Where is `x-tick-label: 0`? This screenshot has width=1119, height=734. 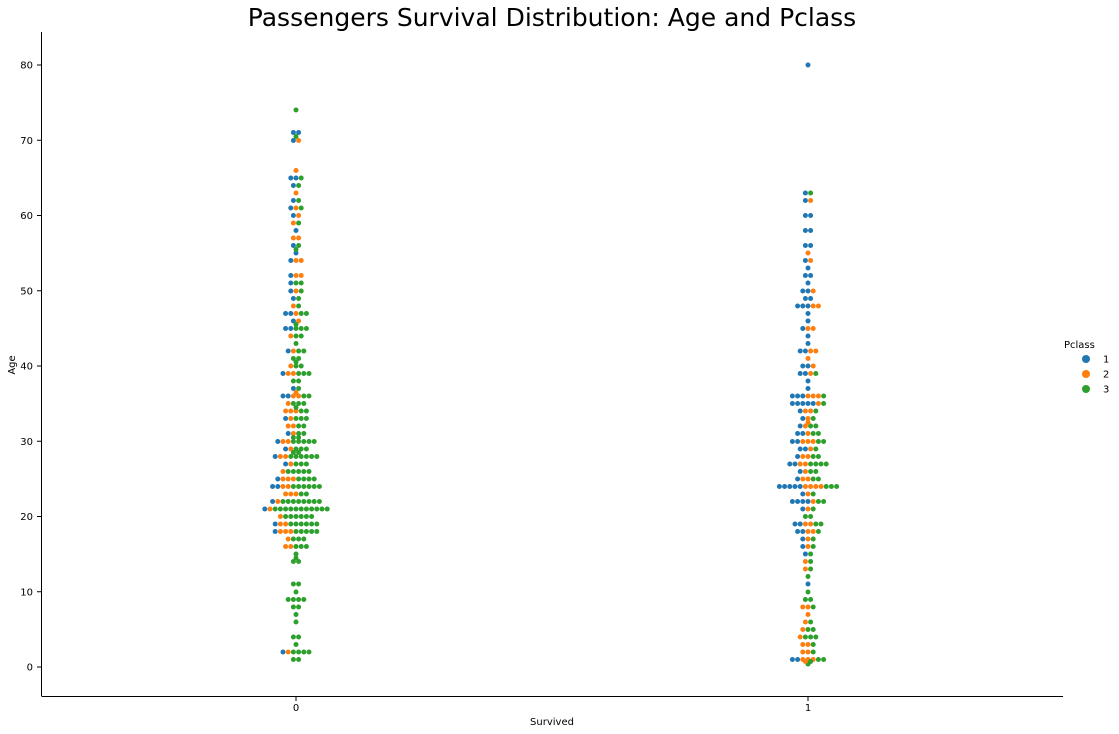 x-tick-label: 0 is located at coordinates (296, 708).